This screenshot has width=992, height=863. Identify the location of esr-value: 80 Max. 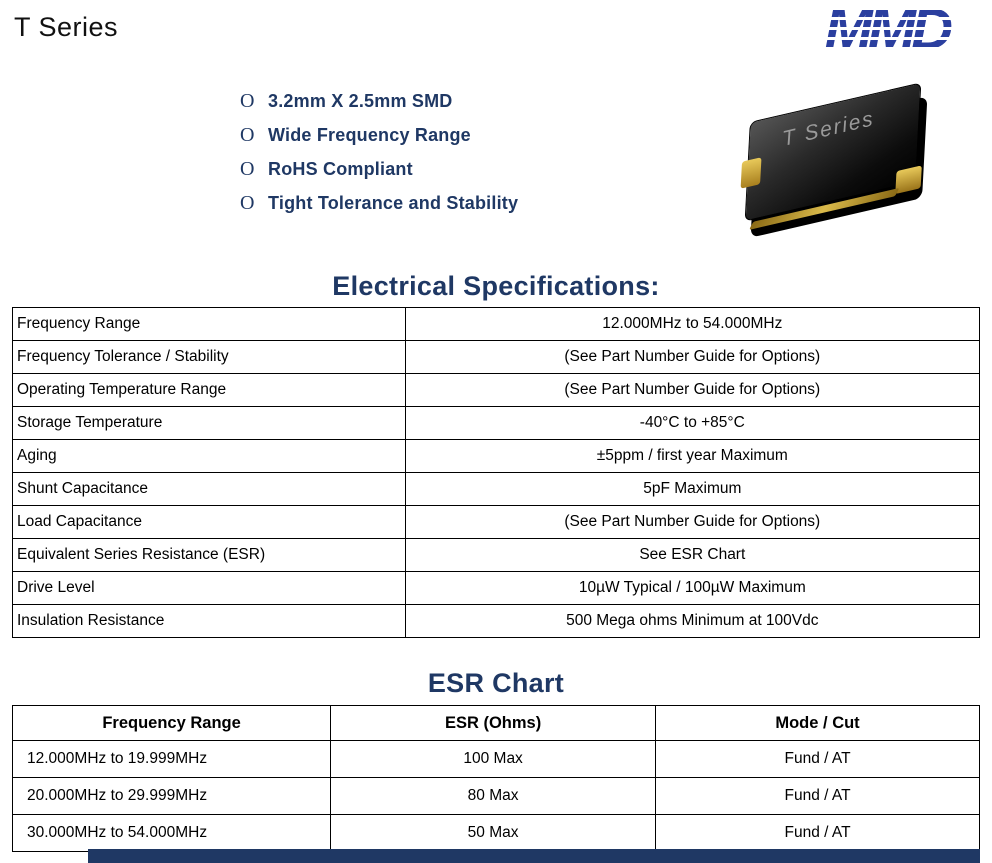
(493, 796).